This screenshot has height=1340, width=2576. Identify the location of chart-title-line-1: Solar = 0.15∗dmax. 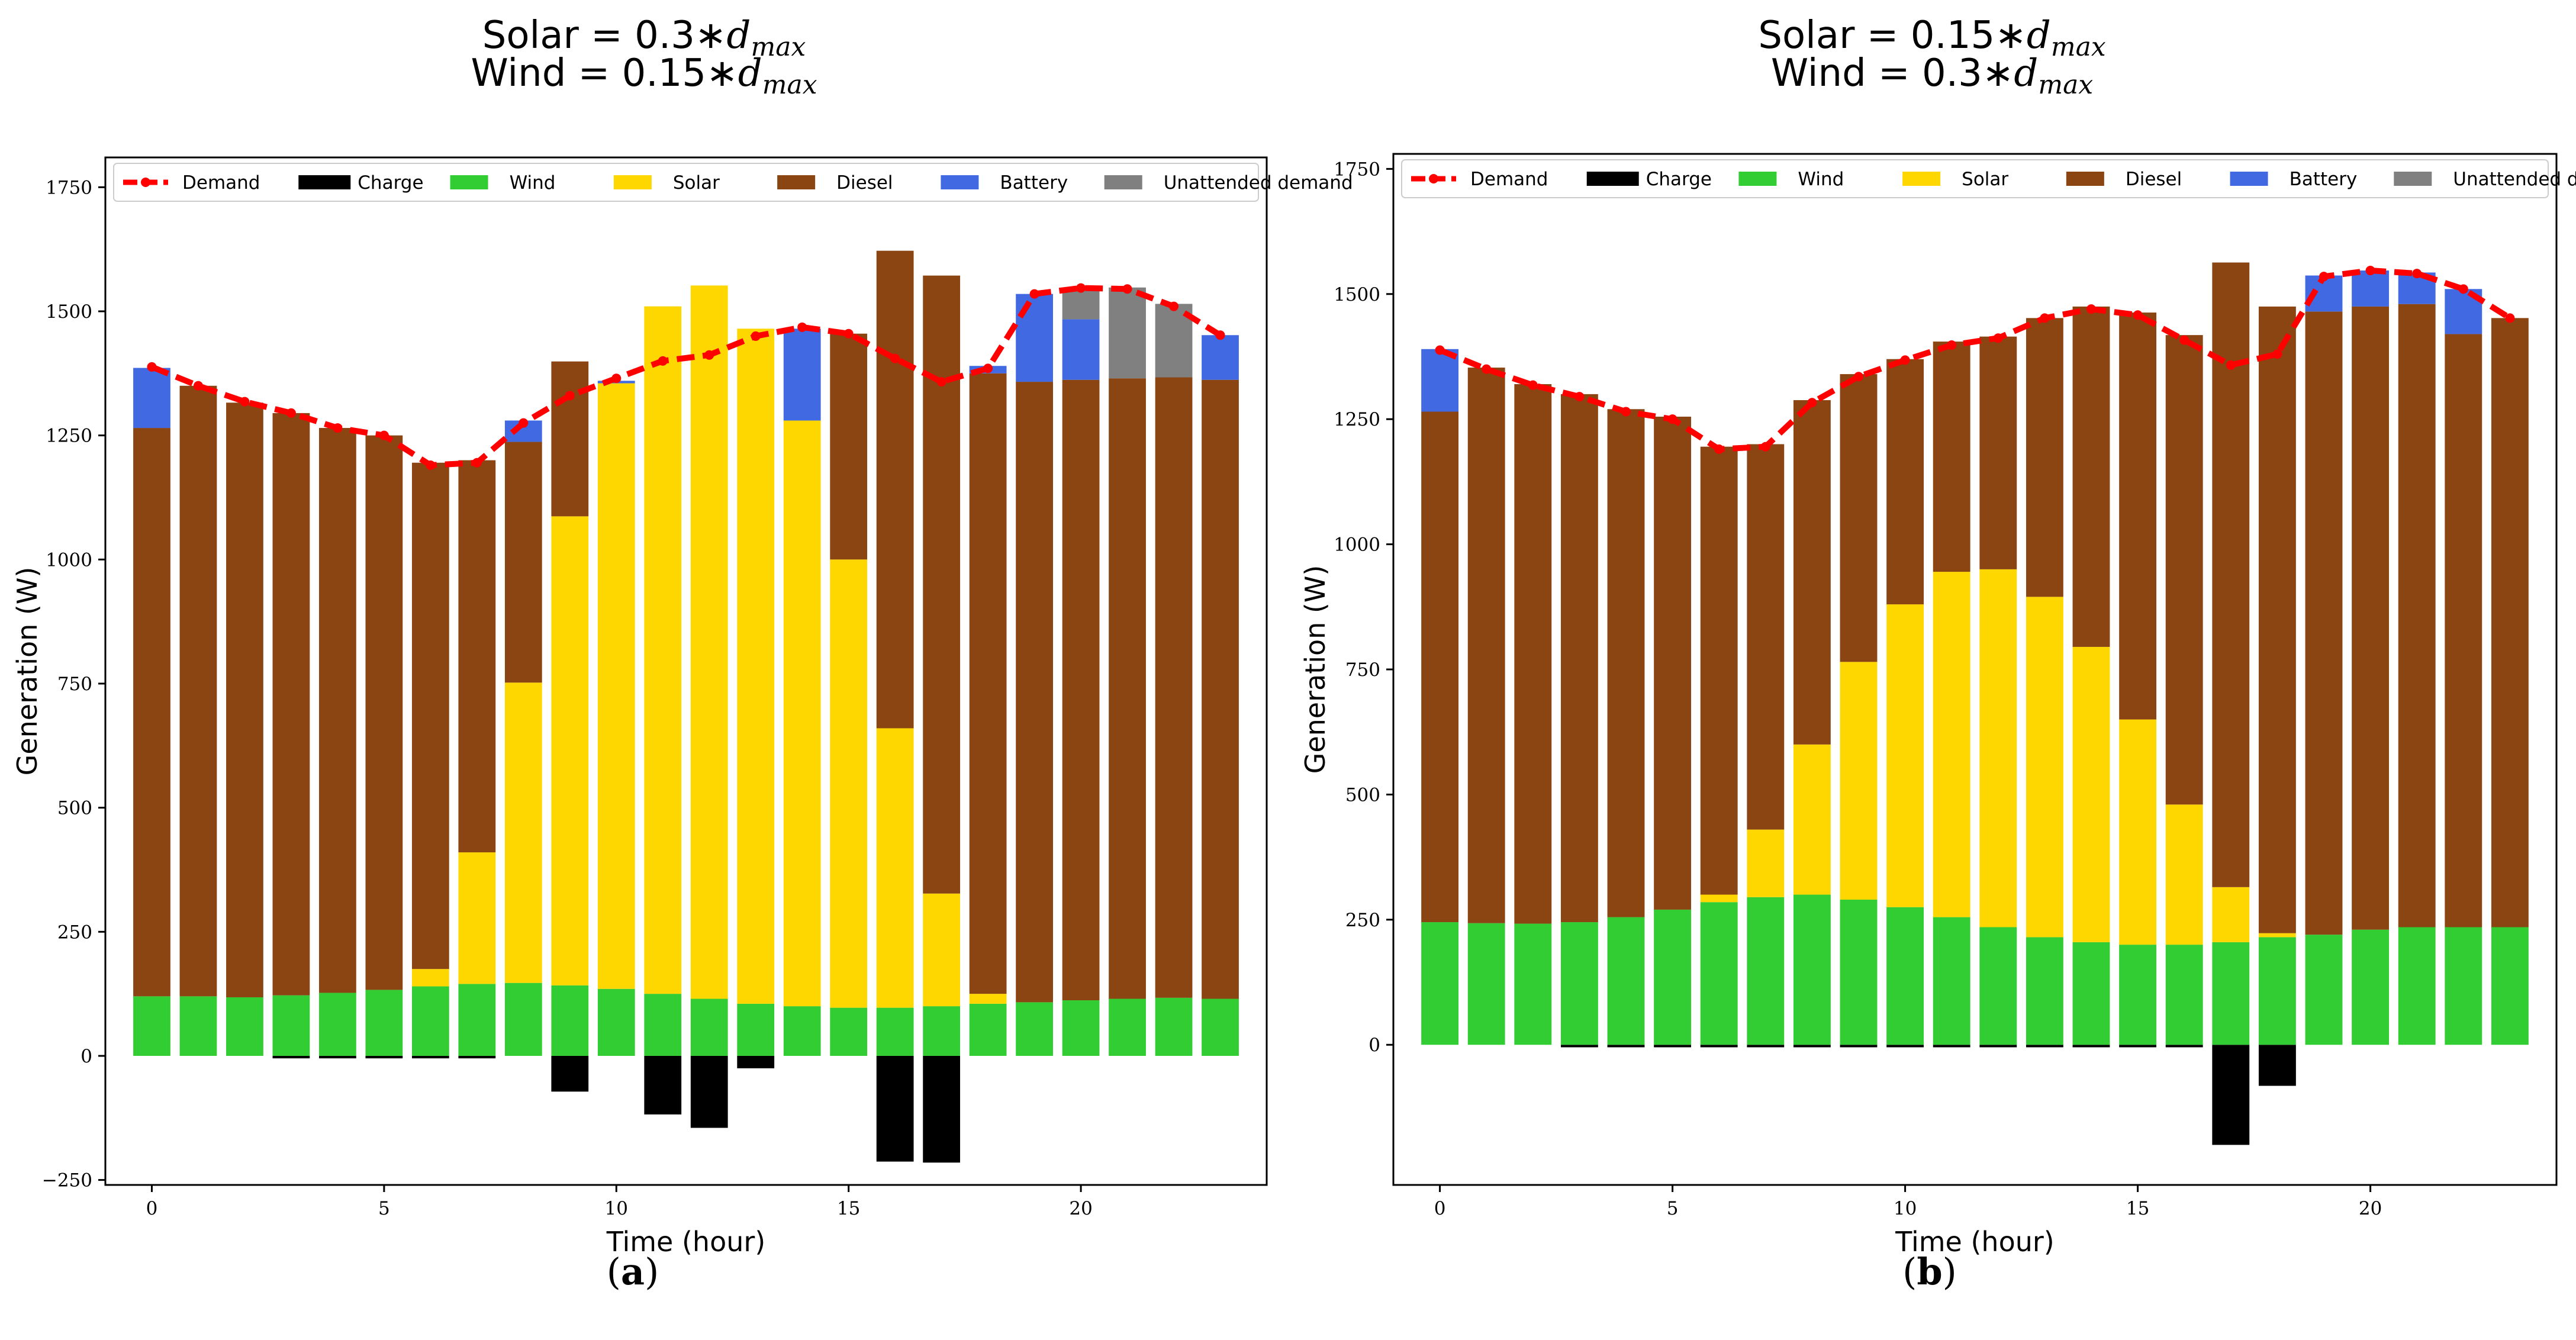
(1932, 38).